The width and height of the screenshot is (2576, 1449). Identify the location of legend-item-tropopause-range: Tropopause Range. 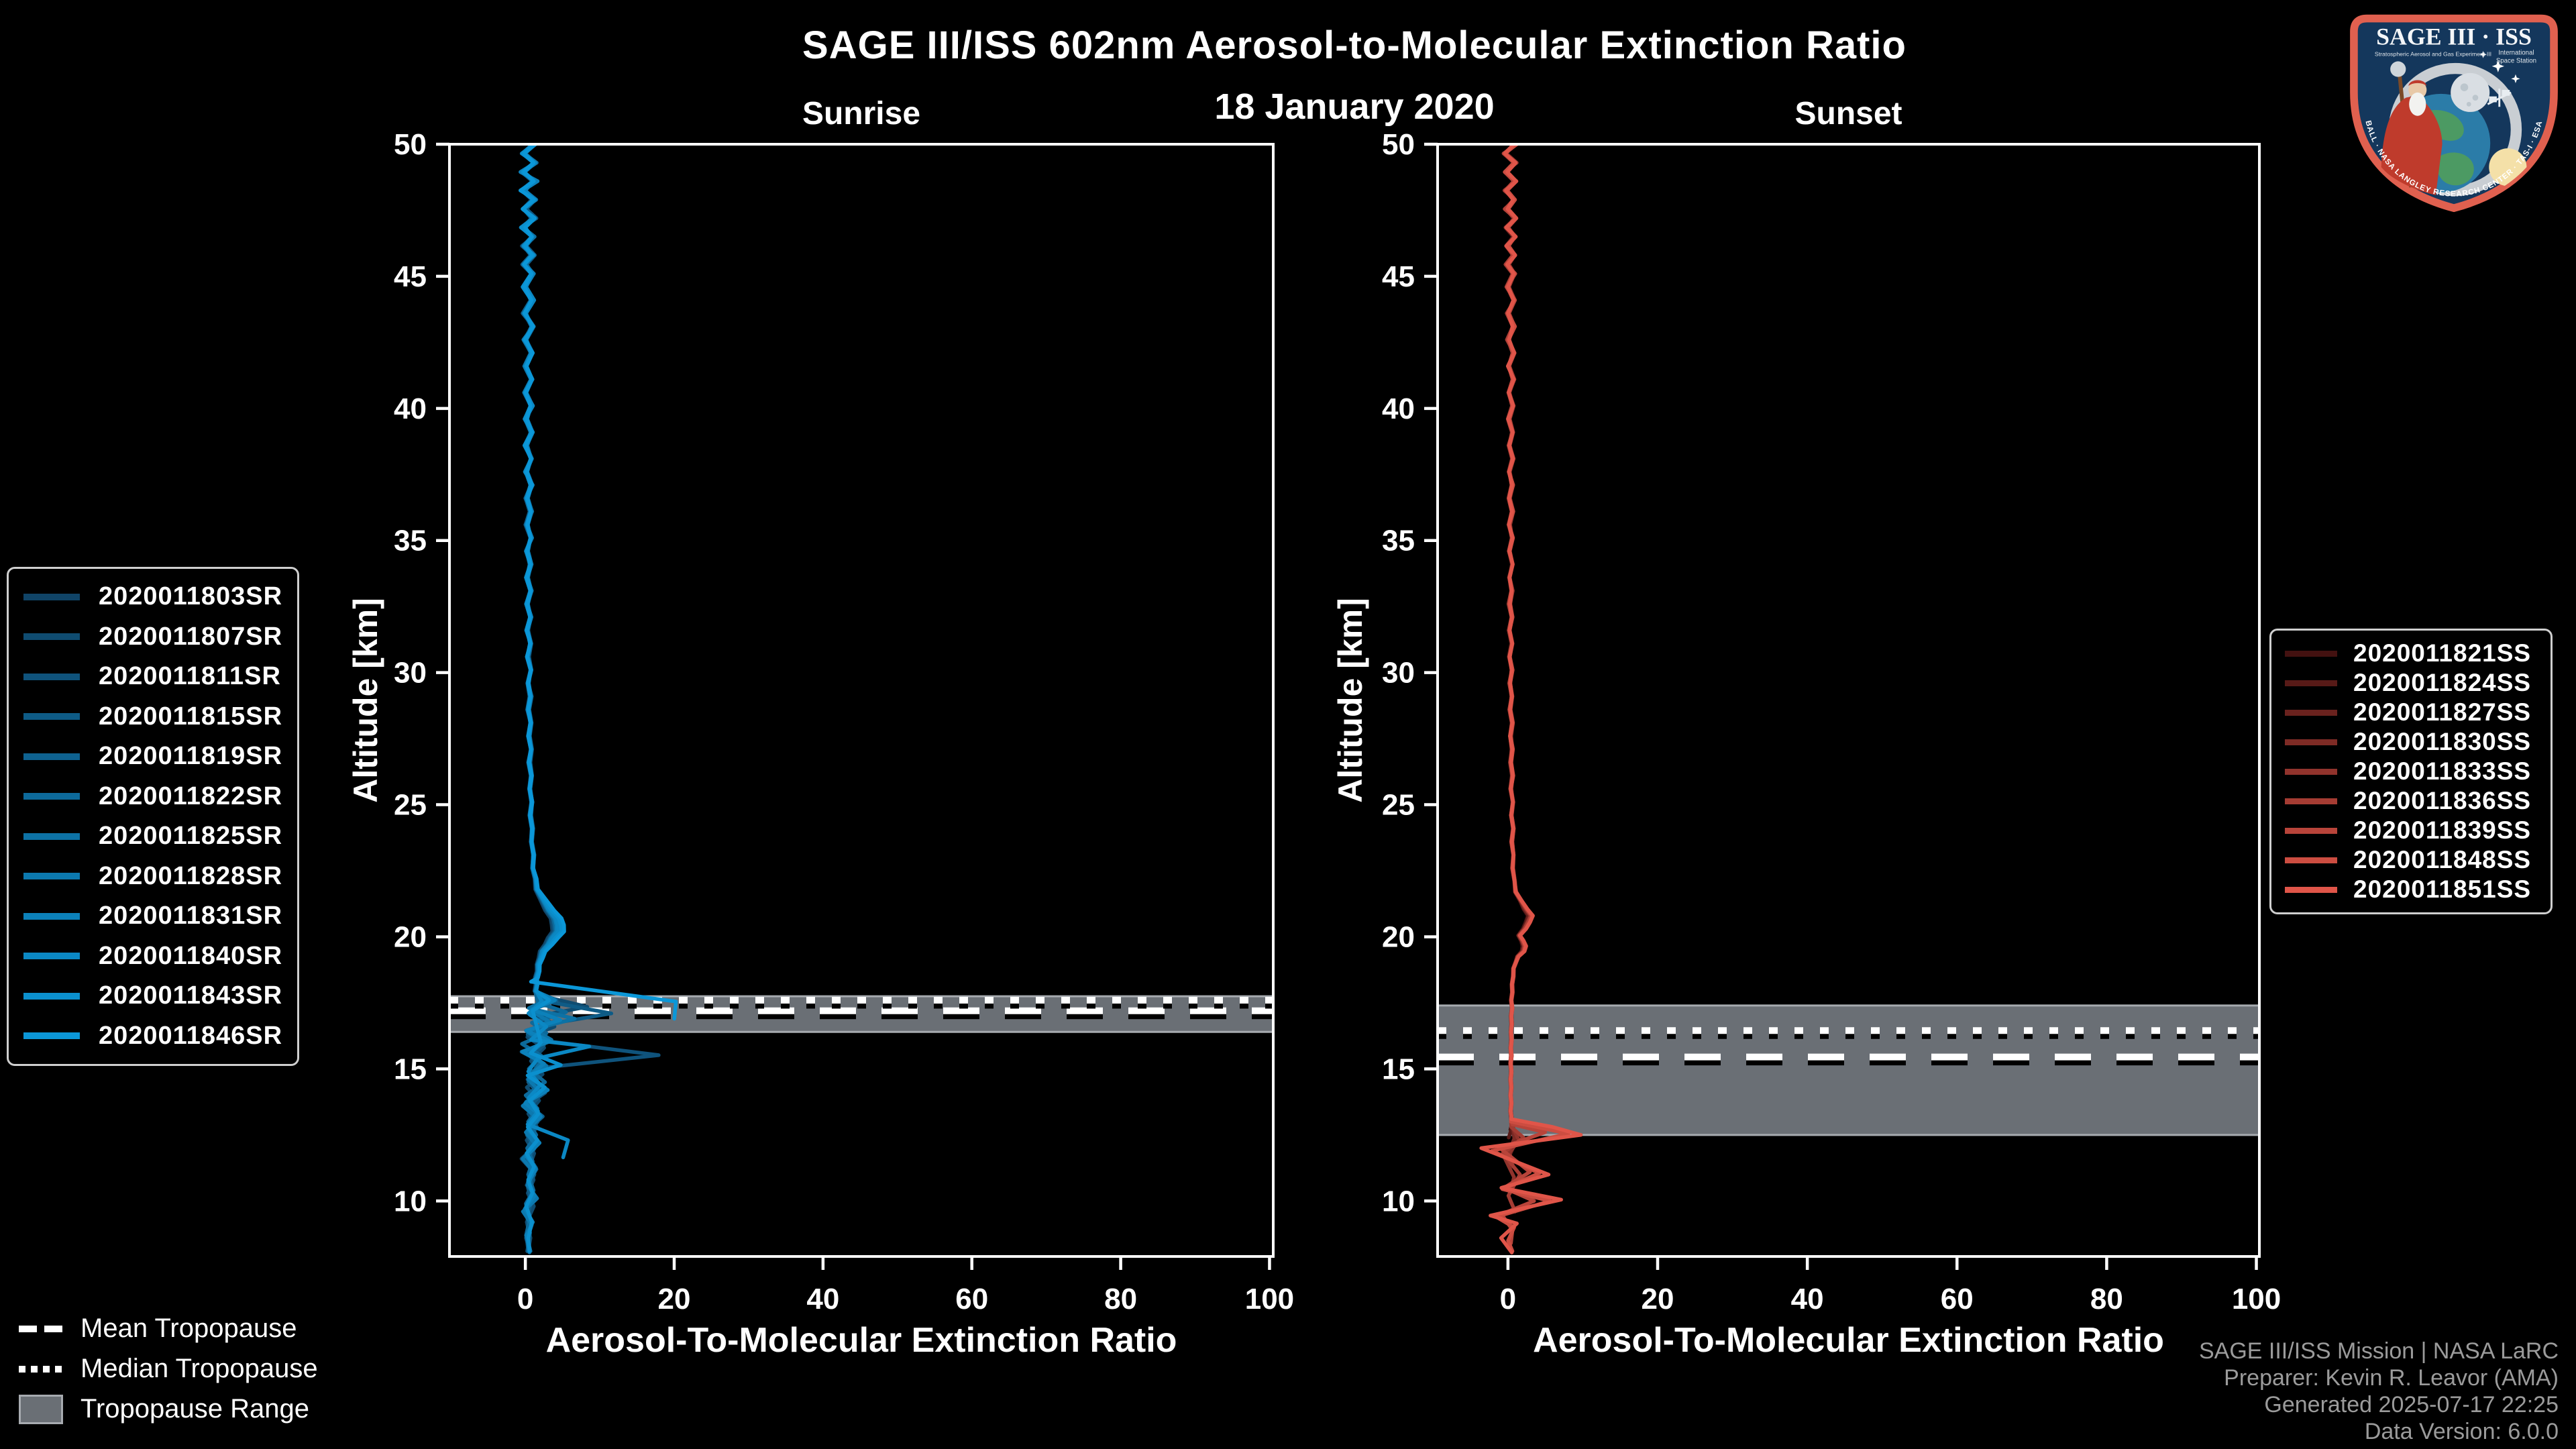
(164, 1409).